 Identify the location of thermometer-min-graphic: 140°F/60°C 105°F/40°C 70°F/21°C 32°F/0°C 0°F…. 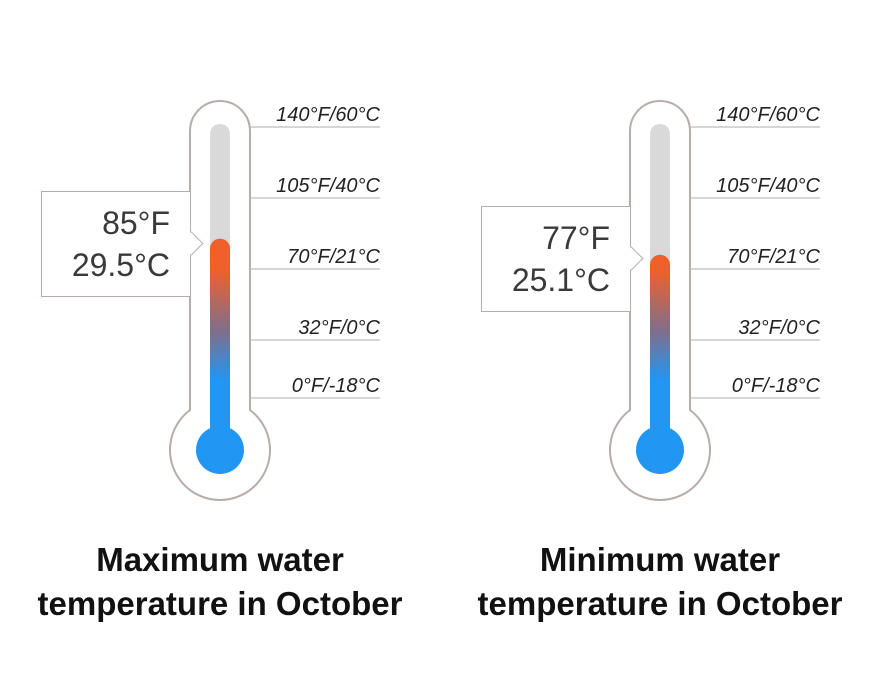
(715, 300).